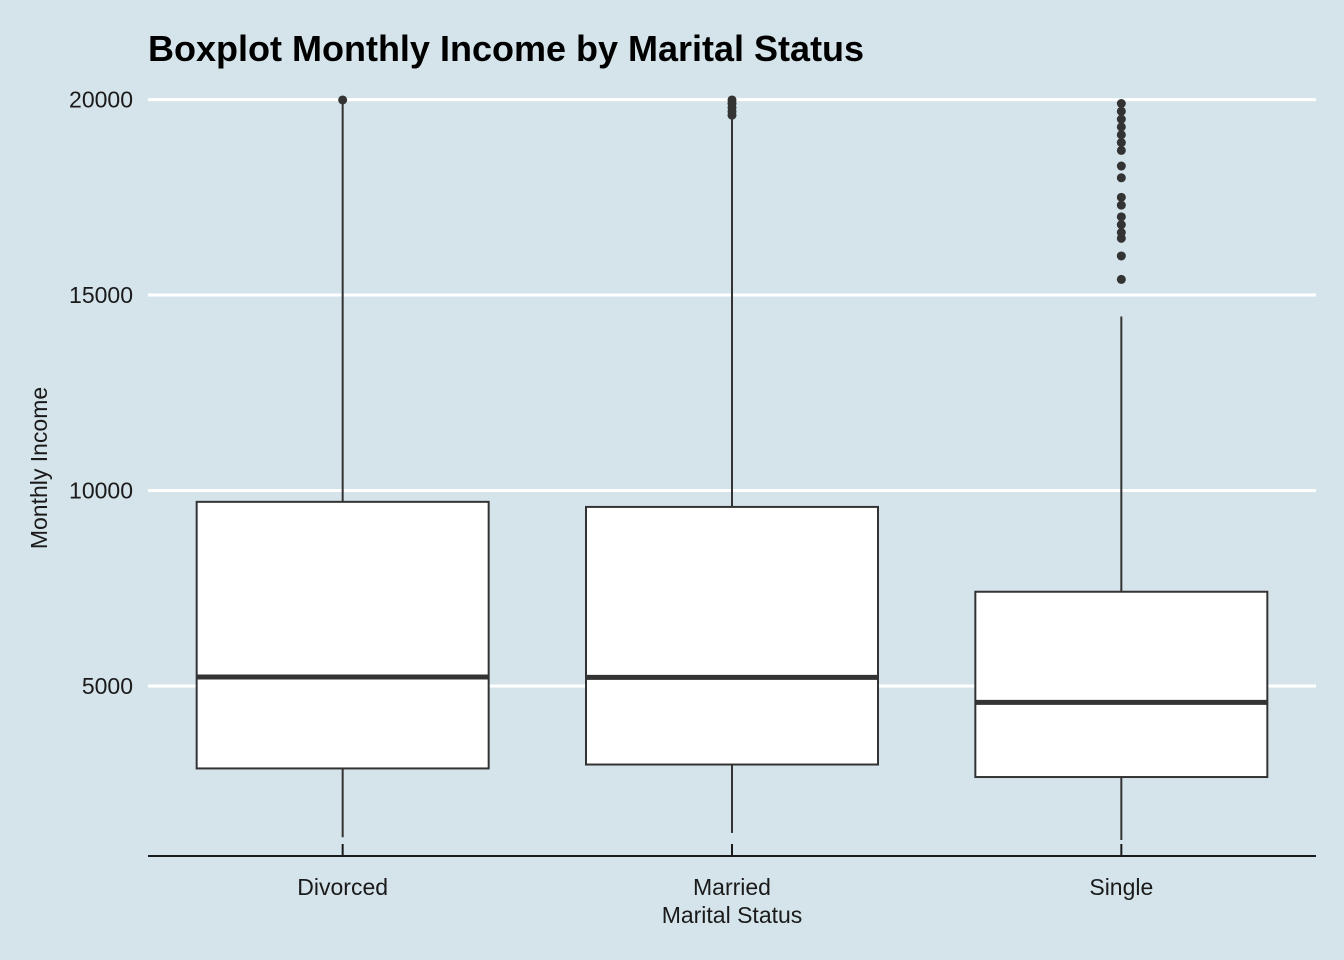 This screenshot has width=1344, height=960. What do you see at coordinates (732, 887) in the screenshot?
I see `x-tick-label-married: Married` at bounding box center [732, 887].